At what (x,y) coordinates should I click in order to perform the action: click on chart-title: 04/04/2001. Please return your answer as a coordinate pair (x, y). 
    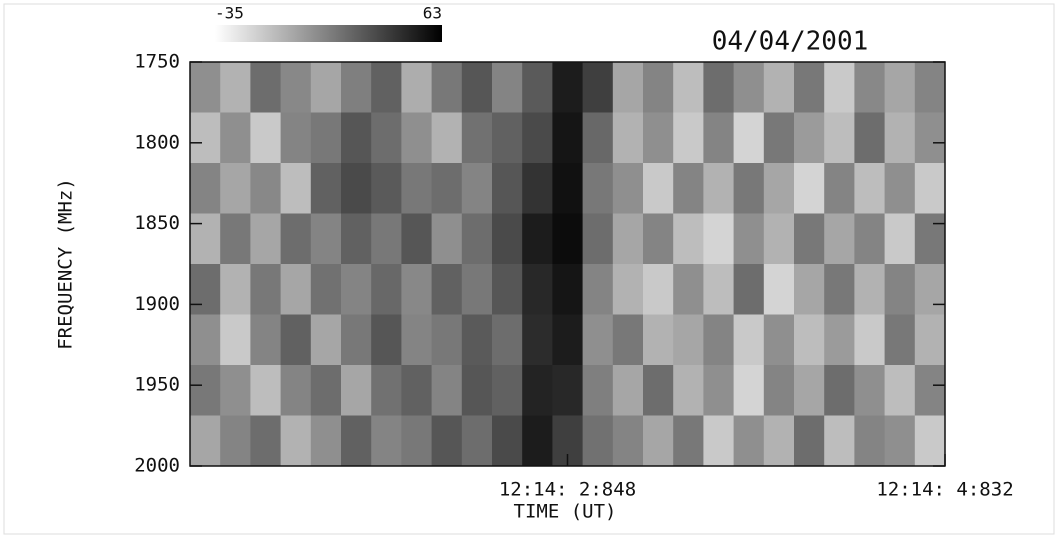
    Looking at the image, I should click on (790, 42).